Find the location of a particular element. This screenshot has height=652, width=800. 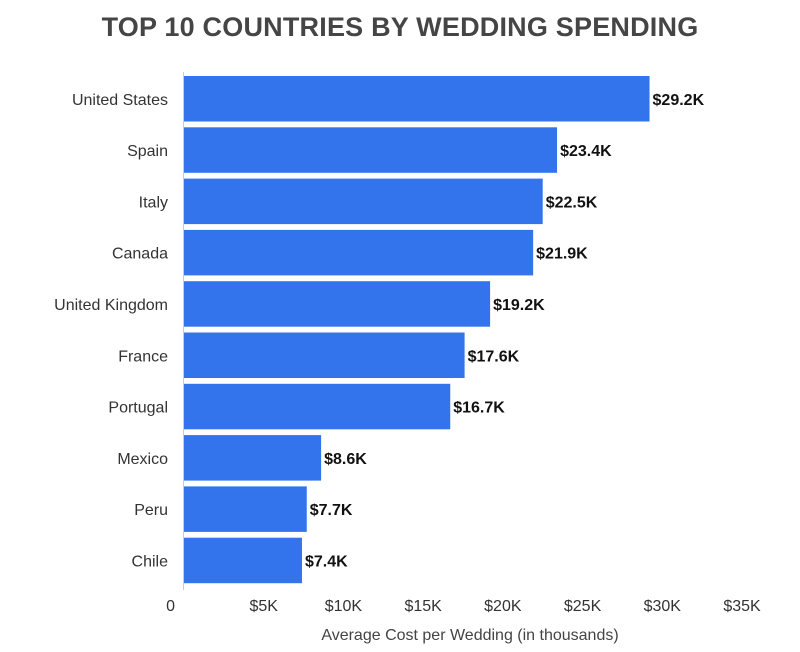

category-label: United States is located at coordinates (120, 100).